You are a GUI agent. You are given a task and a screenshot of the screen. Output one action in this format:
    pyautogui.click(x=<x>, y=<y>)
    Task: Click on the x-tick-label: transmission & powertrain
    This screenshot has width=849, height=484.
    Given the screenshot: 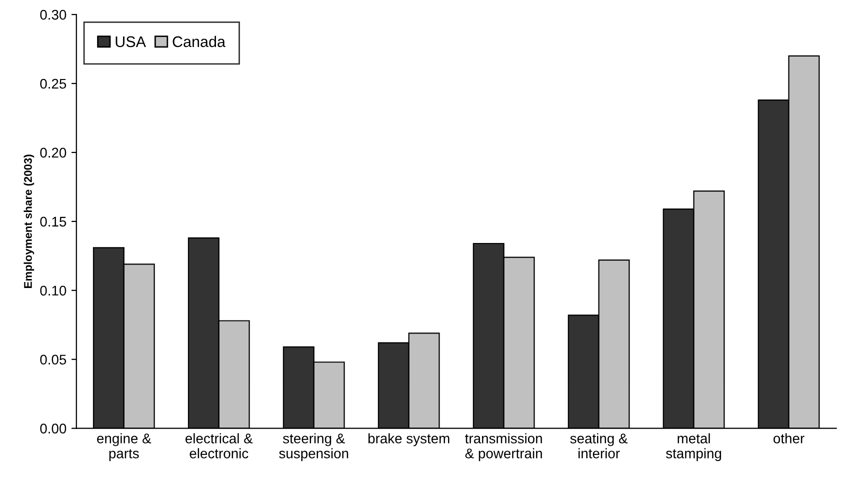 What is the action you would take?
    pyautogui.click(x=503, y=447)
    